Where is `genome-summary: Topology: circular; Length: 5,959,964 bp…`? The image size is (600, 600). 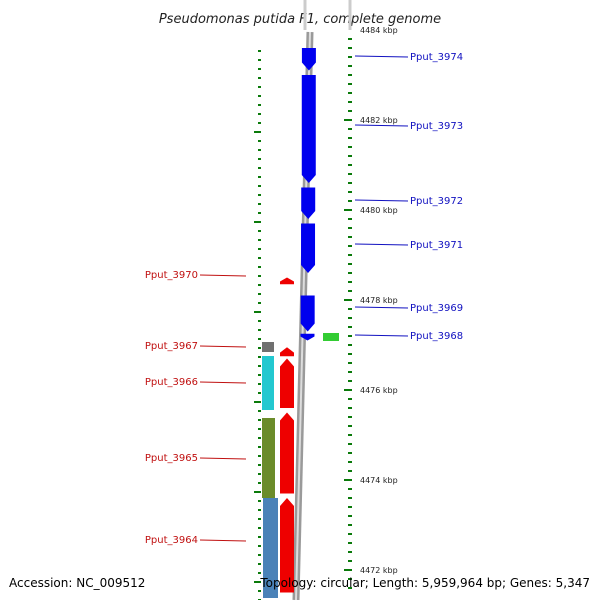
genome-summary: Topology: circular; Length: 5,959,964 bp… is located at coordinates (424, 583).